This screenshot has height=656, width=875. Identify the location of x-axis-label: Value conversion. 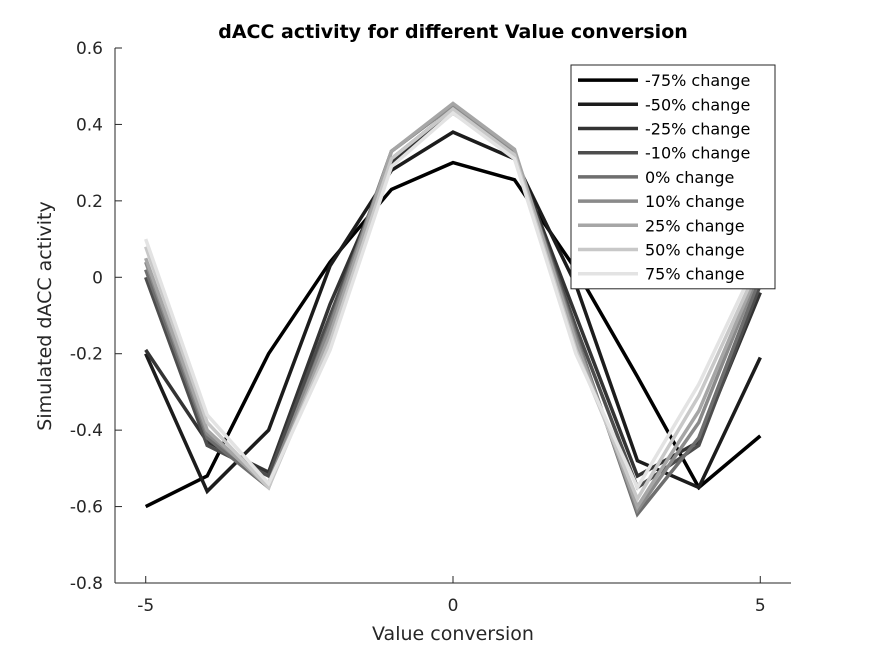
(453, 634).